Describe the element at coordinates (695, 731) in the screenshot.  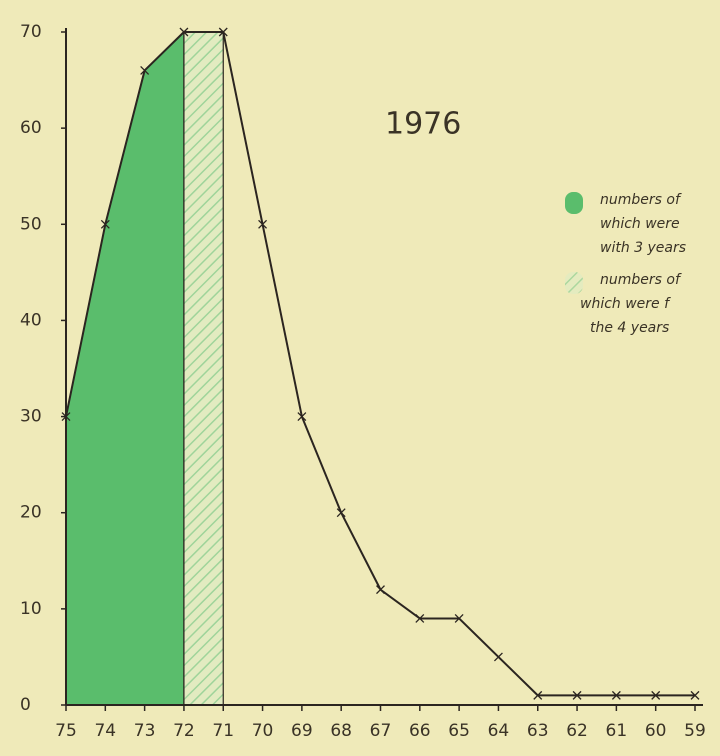
I see `x-tick-label: 59` at that location.